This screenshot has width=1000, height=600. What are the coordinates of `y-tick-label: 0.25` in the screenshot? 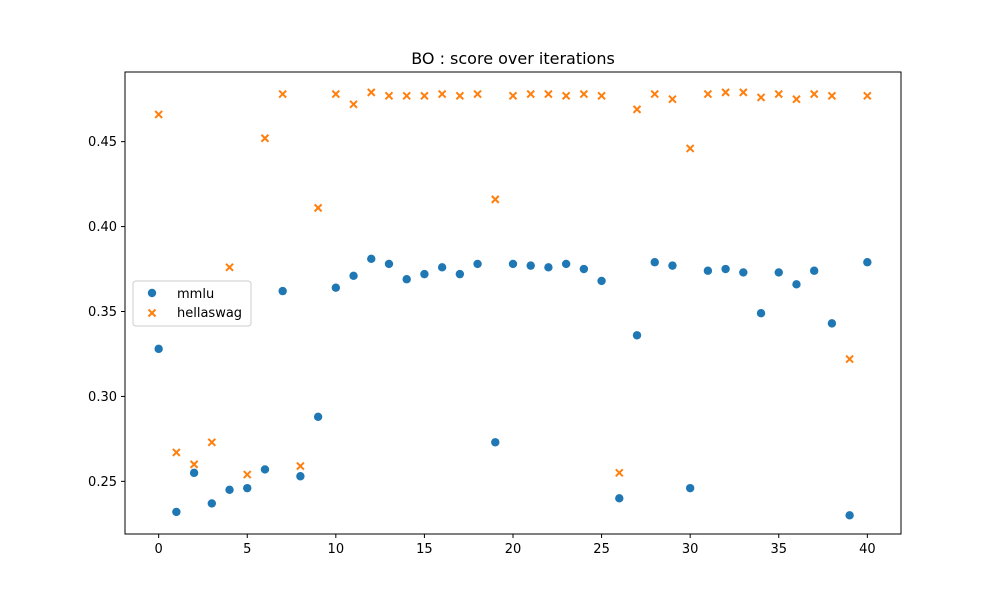 It's located at (102, 482).